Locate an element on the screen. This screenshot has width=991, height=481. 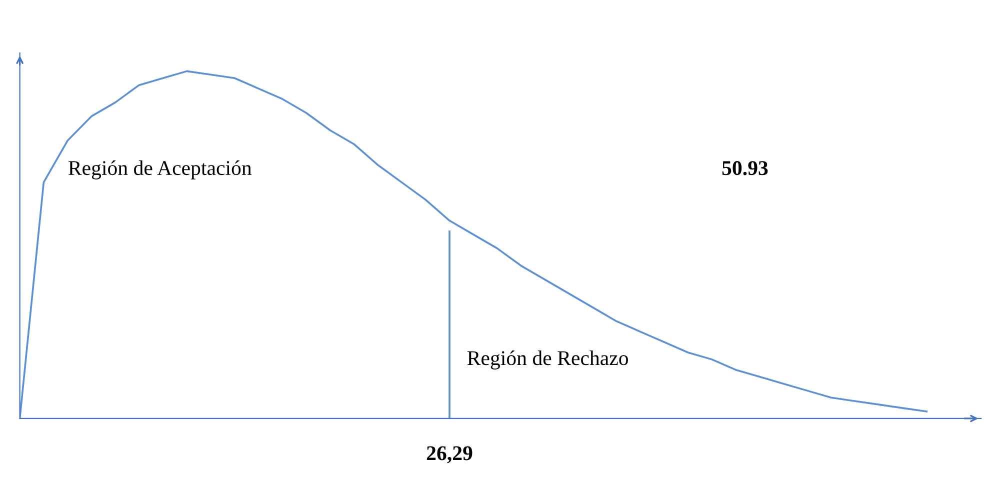
text: 26,29 is located at coordinates (449, 455).